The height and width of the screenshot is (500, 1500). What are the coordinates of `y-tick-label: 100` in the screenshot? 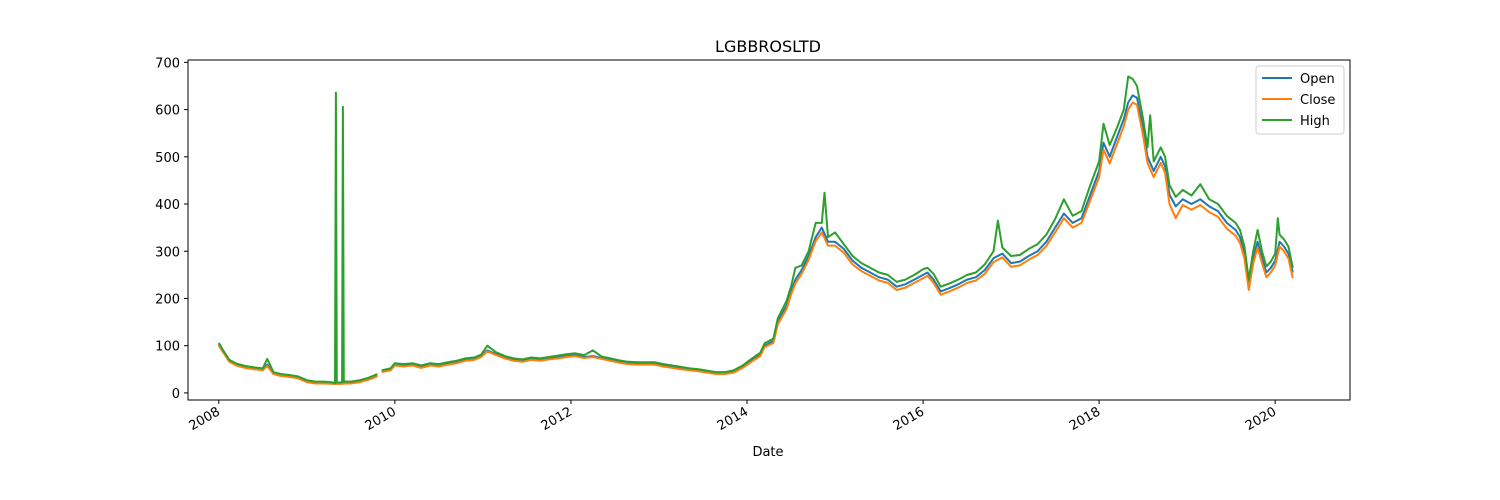 It's located at (167, 347).